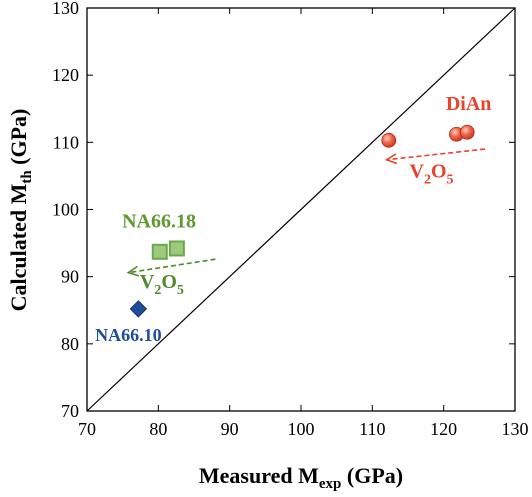  What do you see at coordinates (515, 429) in the screenshot?
I see `x-tick-label: 130` at bounding box center [515, 429].